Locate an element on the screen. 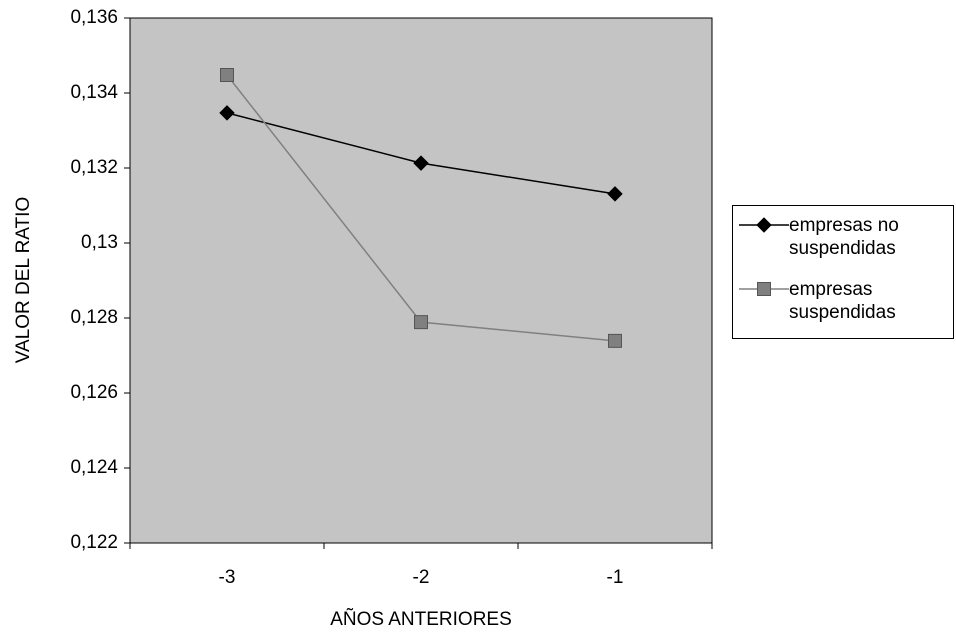 This screenshot has height=633, width=956. y-tick-label: 0,122 is located at coordinates (94, 542).